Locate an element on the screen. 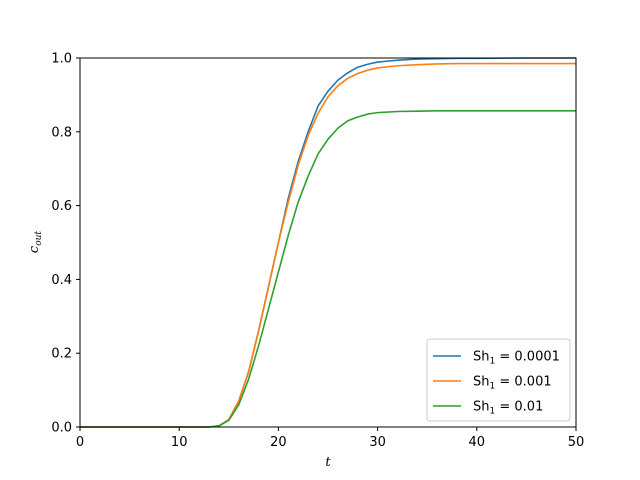 The height and width of the screenshot is (480, 640). y-axis-label-subscript: out is located at coordinates (39, 238).